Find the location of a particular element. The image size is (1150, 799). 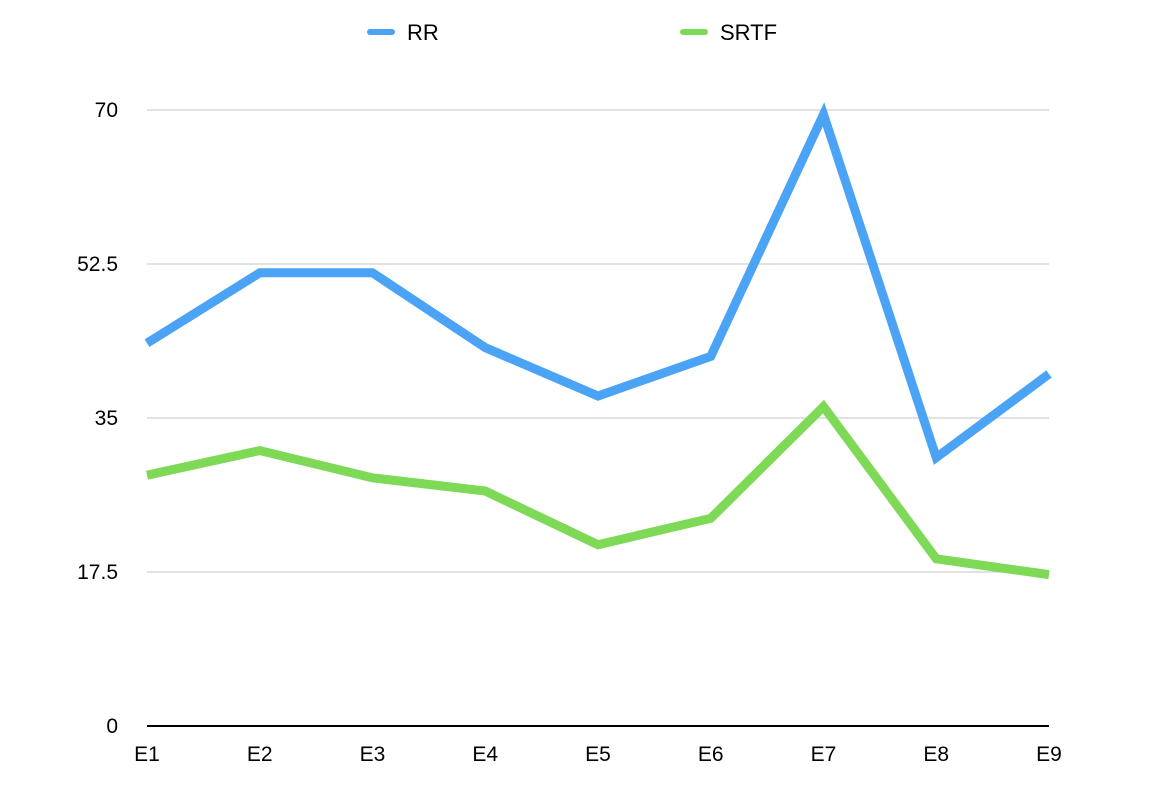

x-tick-label: E3 is located at coordinates (373, 754).